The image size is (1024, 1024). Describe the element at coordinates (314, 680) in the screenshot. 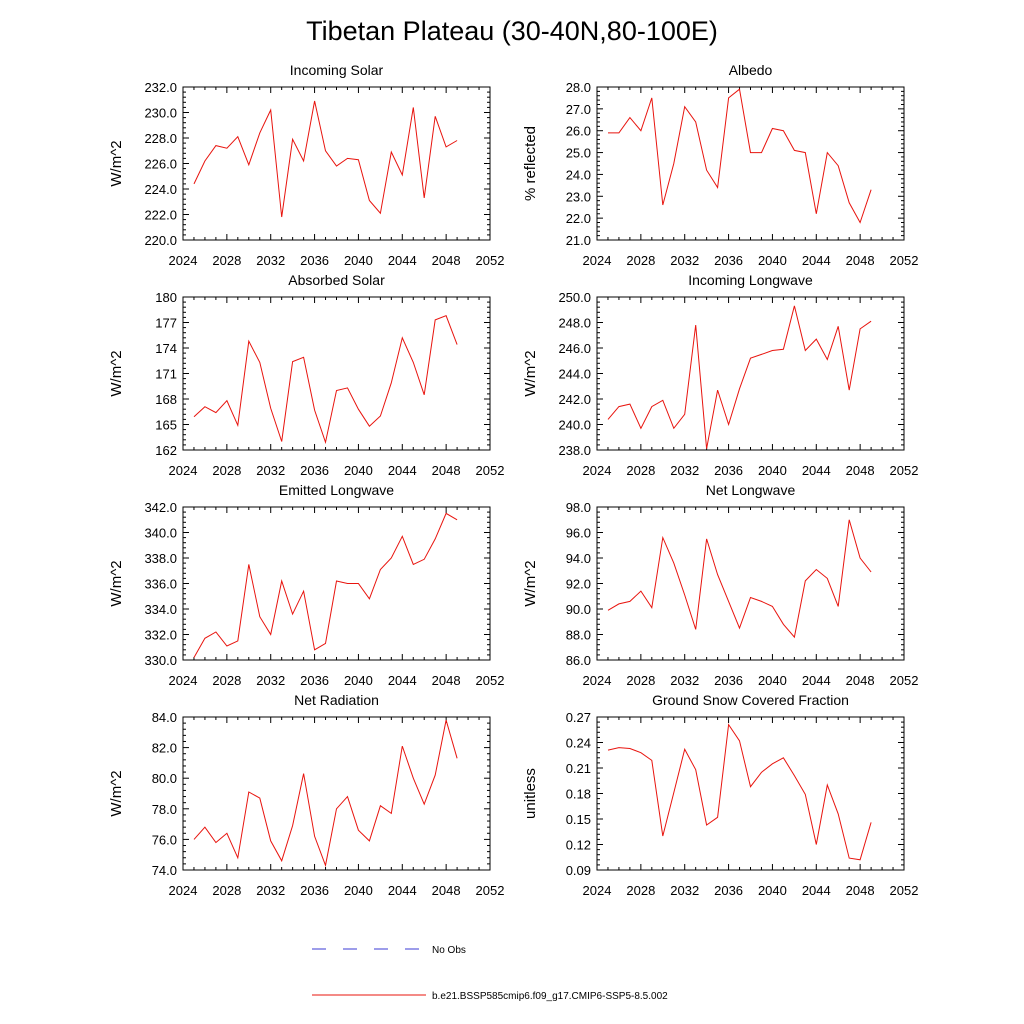

I see `x-tick-label: 2036` at that location.